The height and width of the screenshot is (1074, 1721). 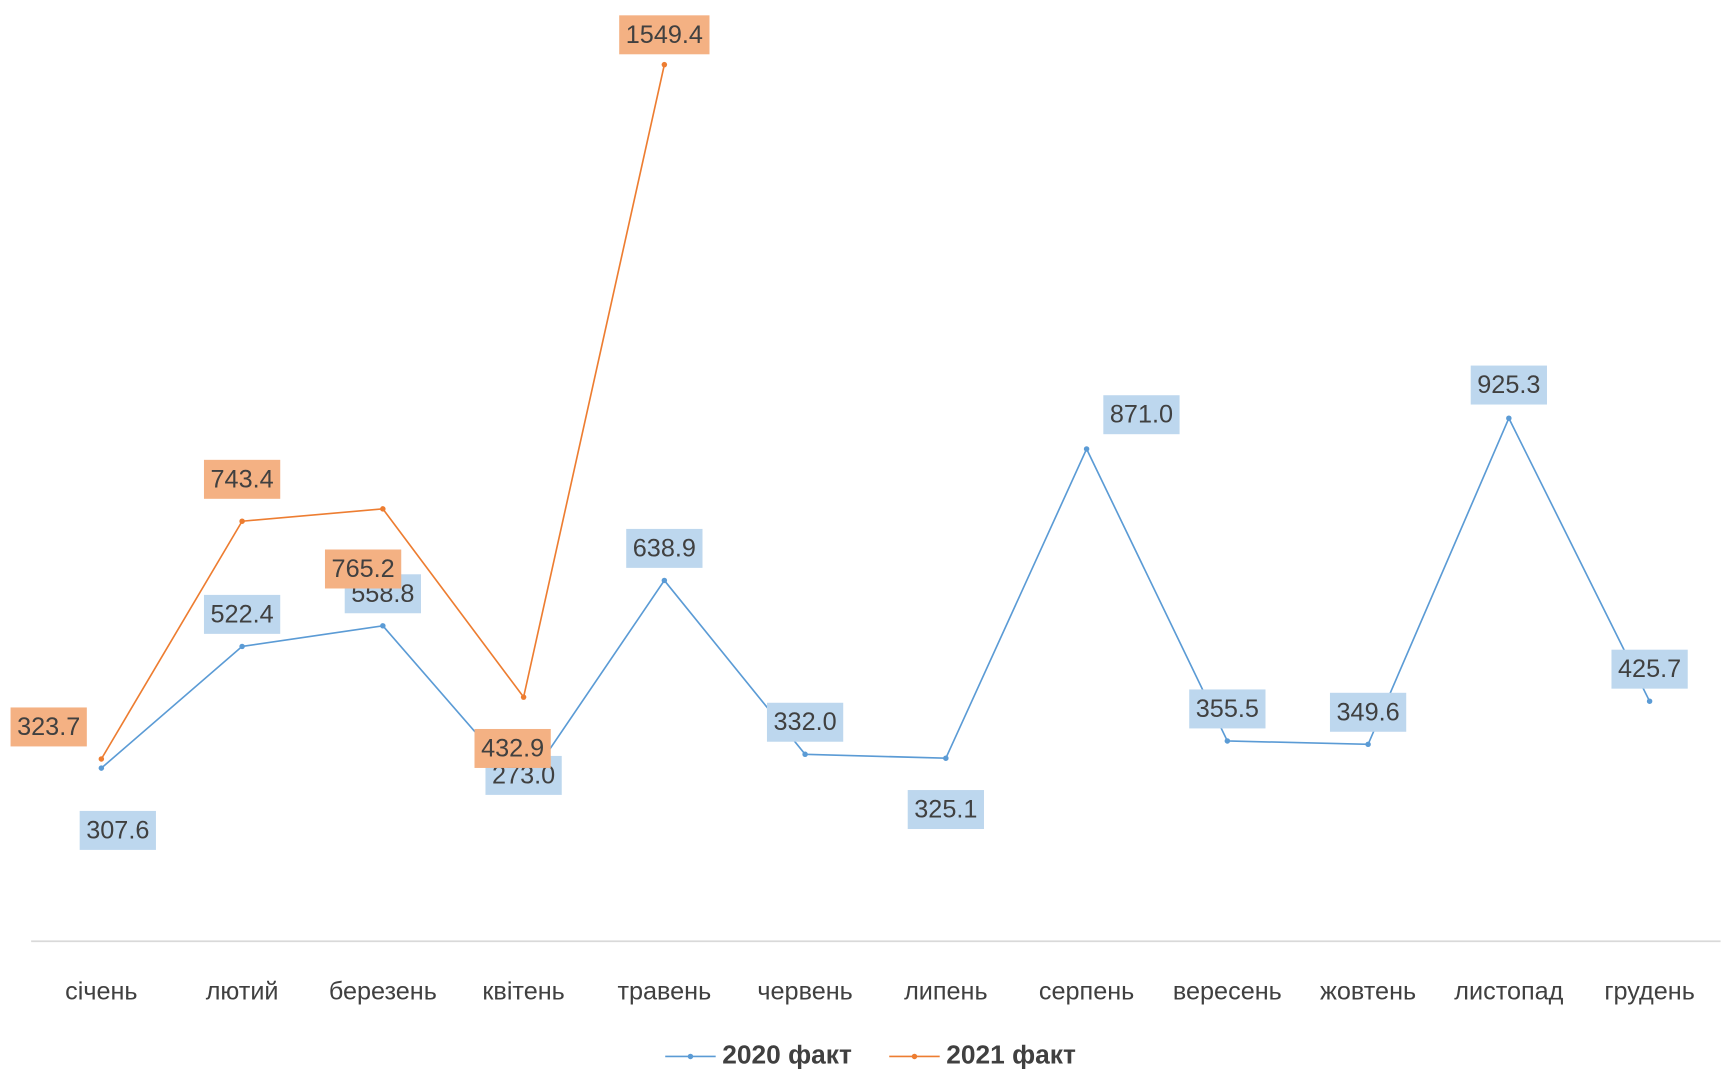 I want to click on data-label-text: 925.3, so click(x=1508, y=385).